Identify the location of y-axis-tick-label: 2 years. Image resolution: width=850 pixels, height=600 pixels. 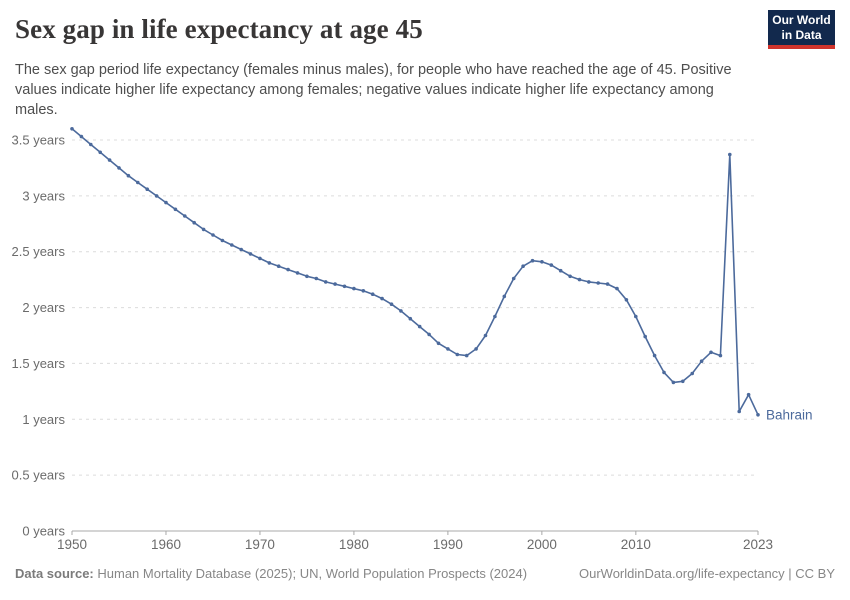
(43, 307).